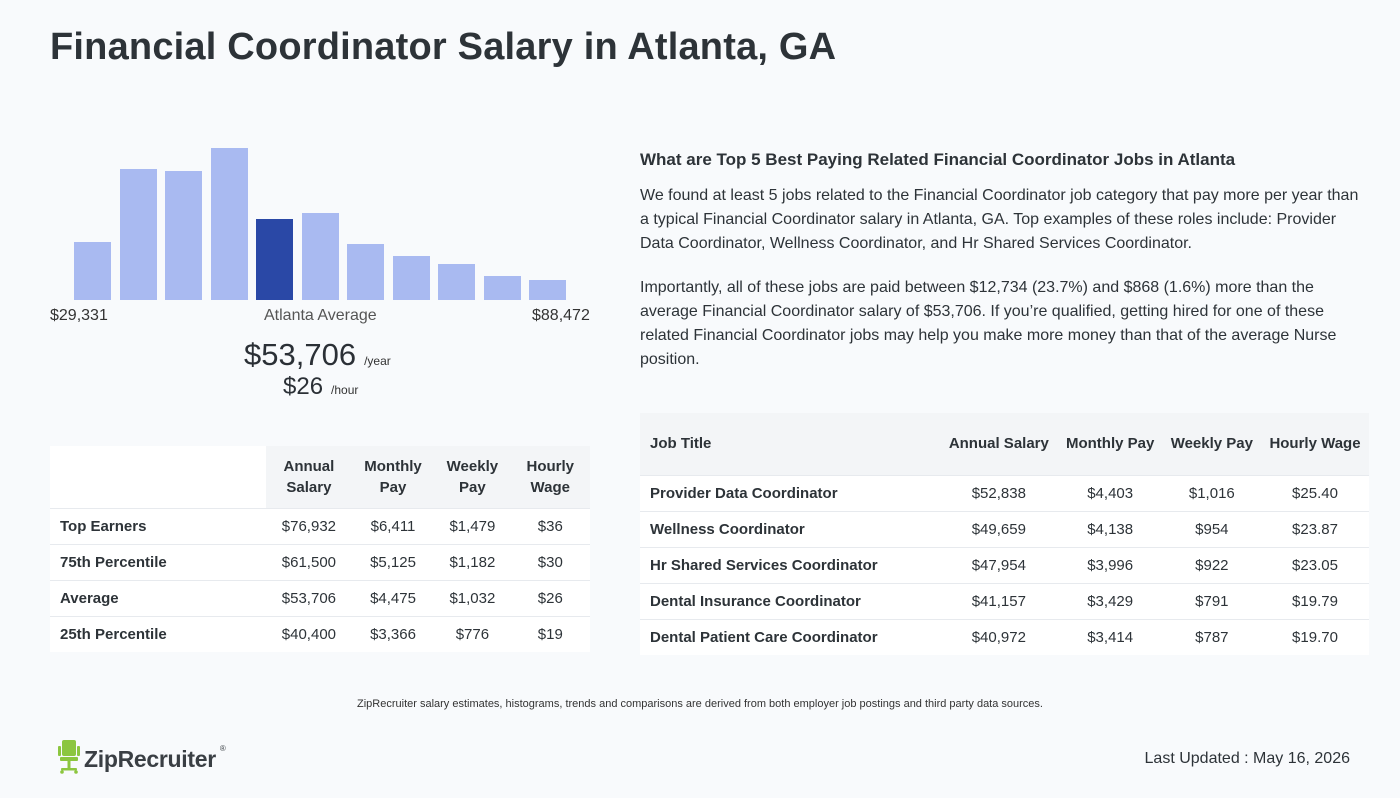  I want to click on row-label: Average, so click(158, 597).